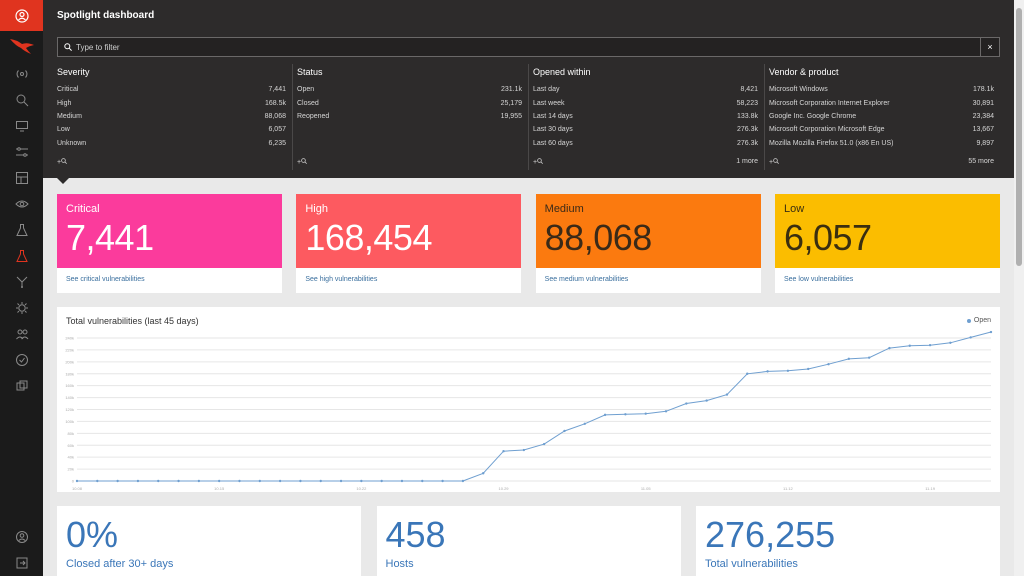 The height and width of the screenshot is (576, 1024). I want to click on nav-radar, so click(21, 74).